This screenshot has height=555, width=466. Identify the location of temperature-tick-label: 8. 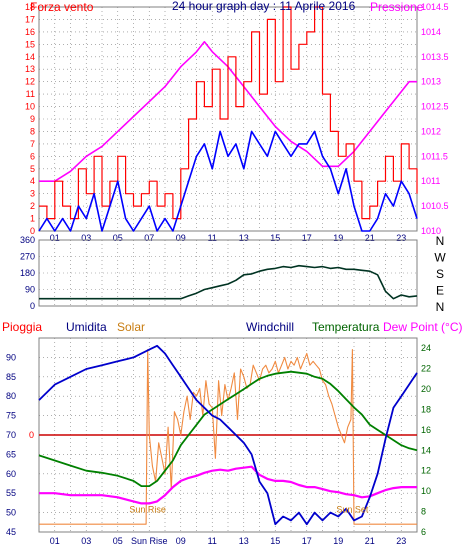
(423, 512).